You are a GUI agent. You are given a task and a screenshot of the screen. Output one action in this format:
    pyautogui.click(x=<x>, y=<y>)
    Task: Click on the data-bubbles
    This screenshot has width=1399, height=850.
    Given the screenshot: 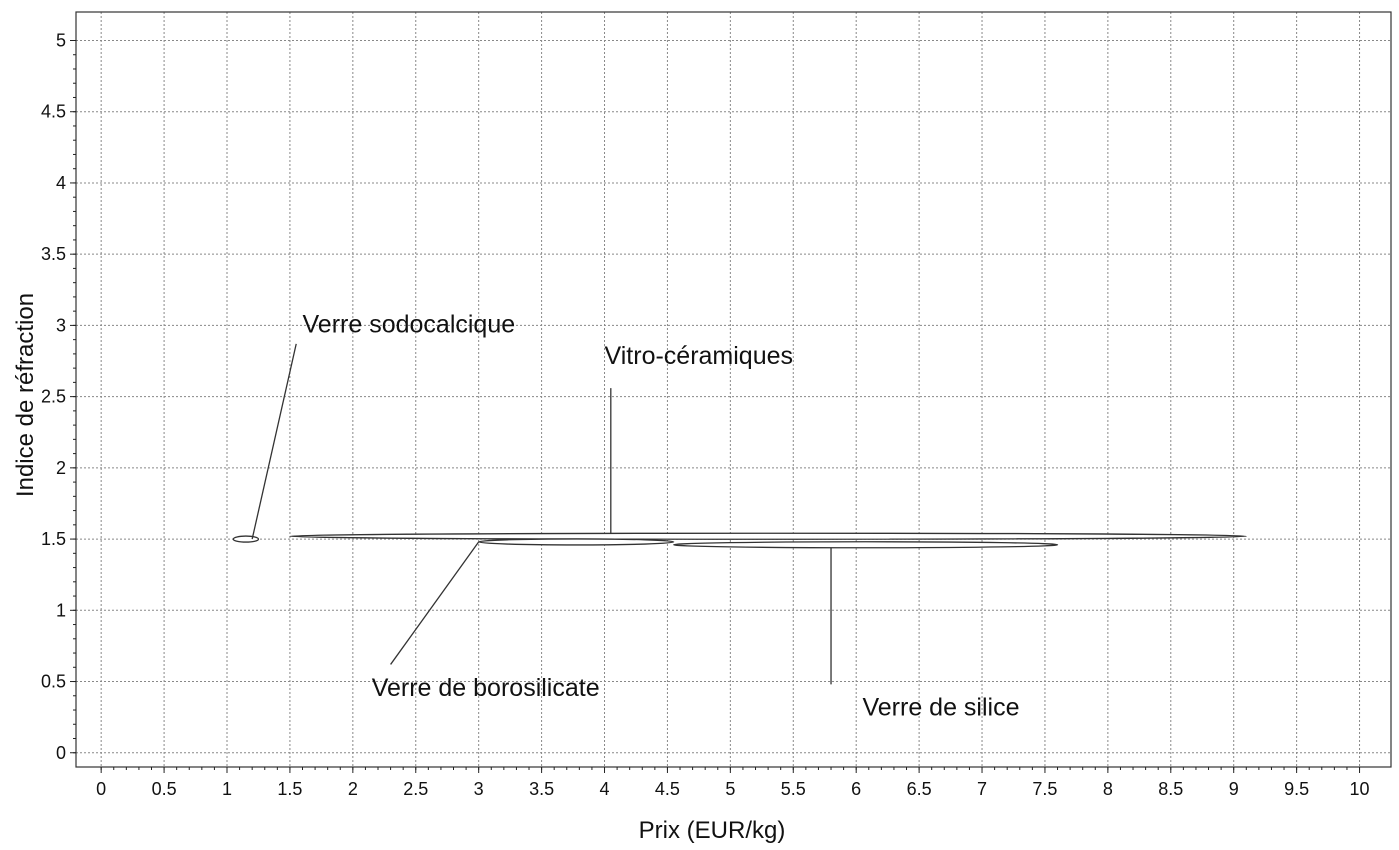 What is the action you would take?
    pyautogui.click(x=739, y=540)
    